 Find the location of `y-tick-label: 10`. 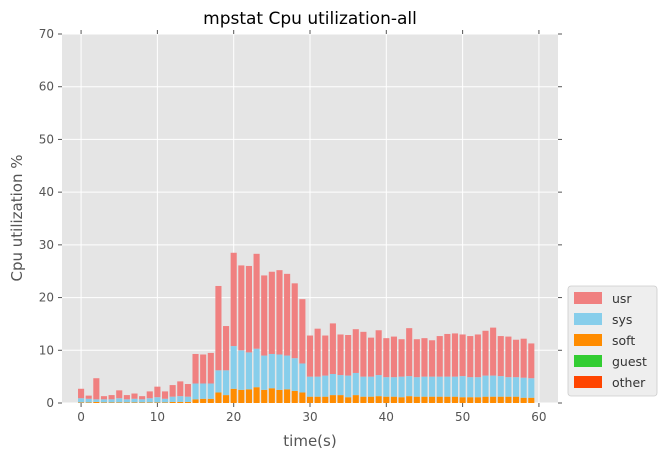

y-tick-label: 10 is located at coordinates (46, 350).